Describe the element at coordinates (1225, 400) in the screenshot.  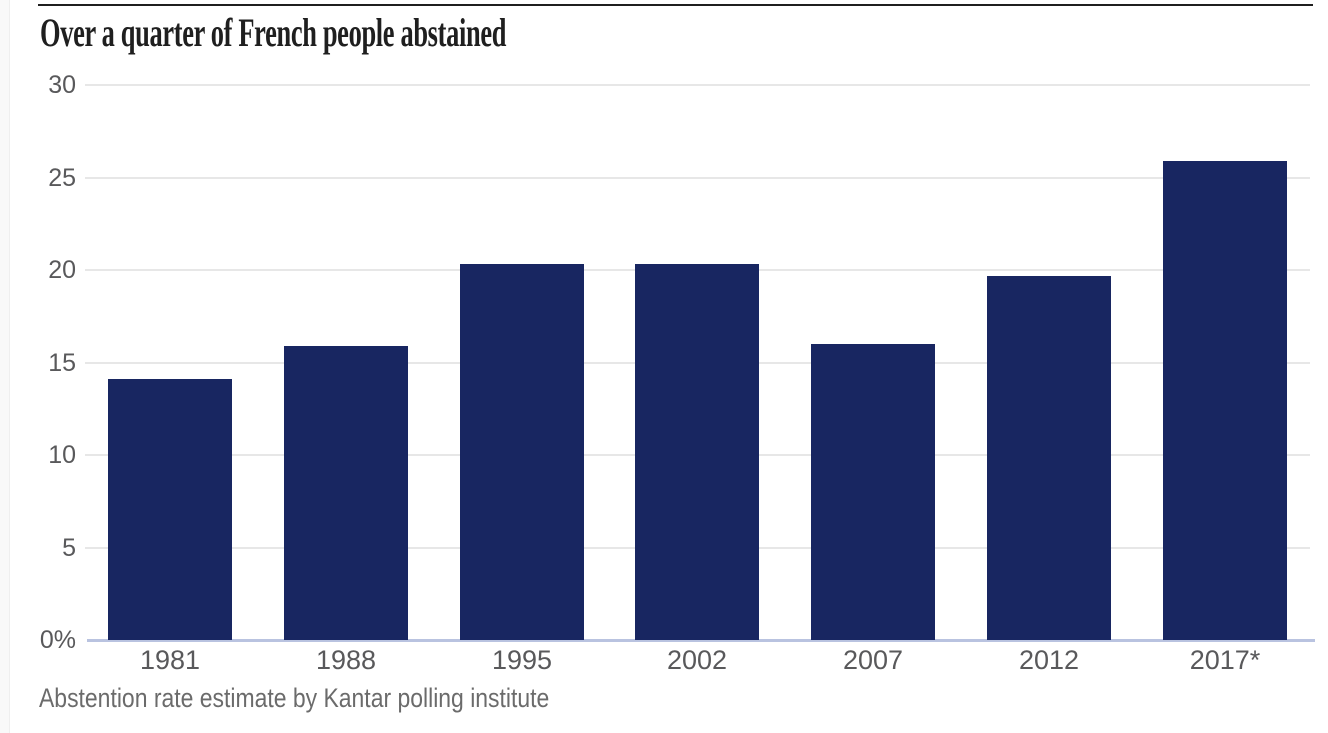
I see `bar-2017` at that location.